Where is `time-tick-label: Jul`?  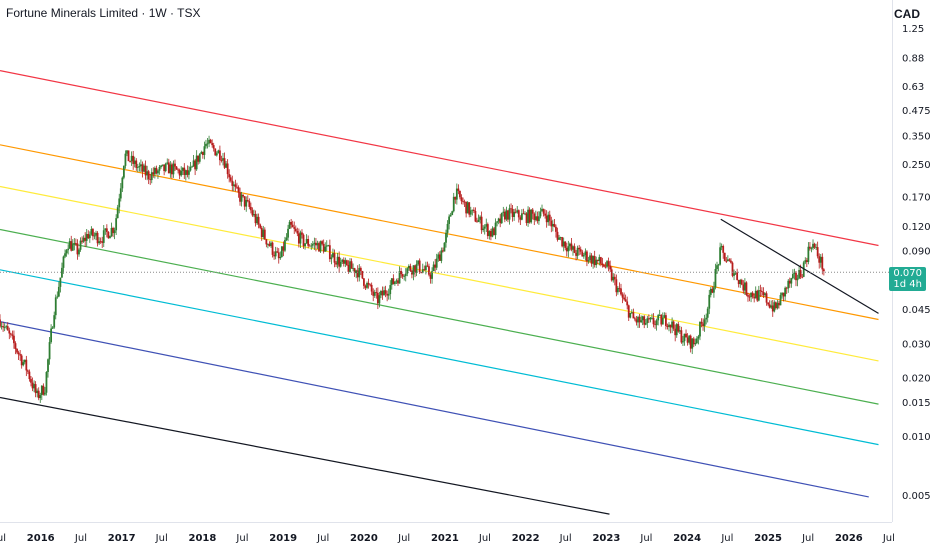
time-tick-label: Jul is located at coordinates (3, 538).